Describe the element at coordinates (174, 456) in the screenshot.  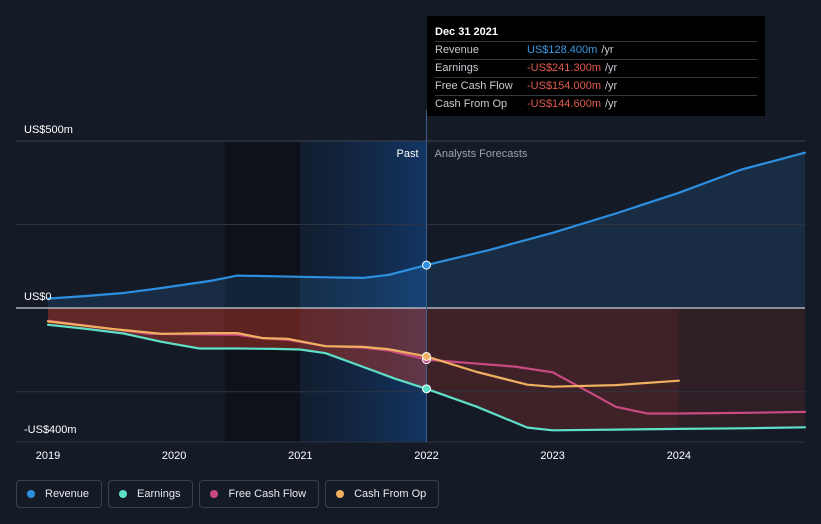
I see `x-tick-label: 2020` at that location.